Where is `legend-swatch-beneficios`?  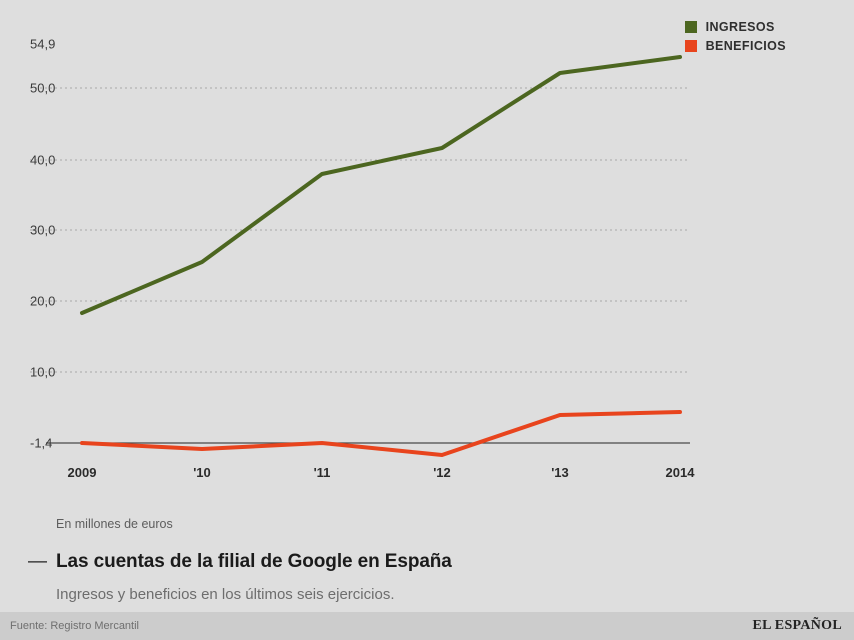
legend-swatch-beneficios is located at coordinates (690, 46).